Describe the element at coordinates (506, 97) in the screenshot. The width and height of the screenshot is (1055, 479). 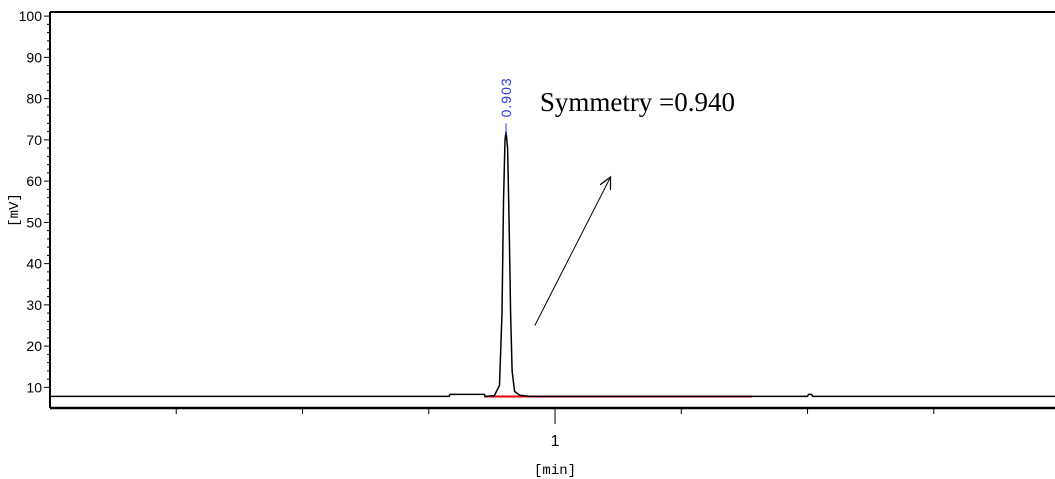
I see `peak-retention-label: 0.903` at that location.